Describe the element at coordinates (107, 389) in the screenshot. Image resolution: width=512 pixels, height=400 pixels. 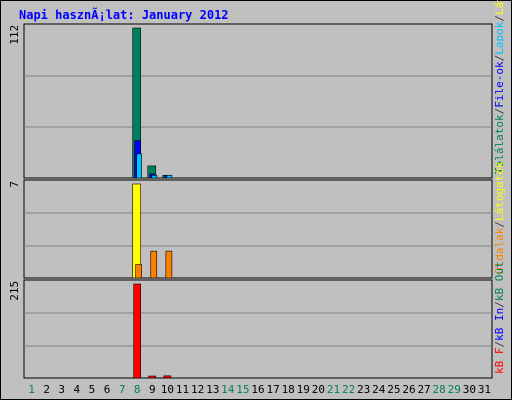
I see `x-tick-label-day-6: 6` at that location.